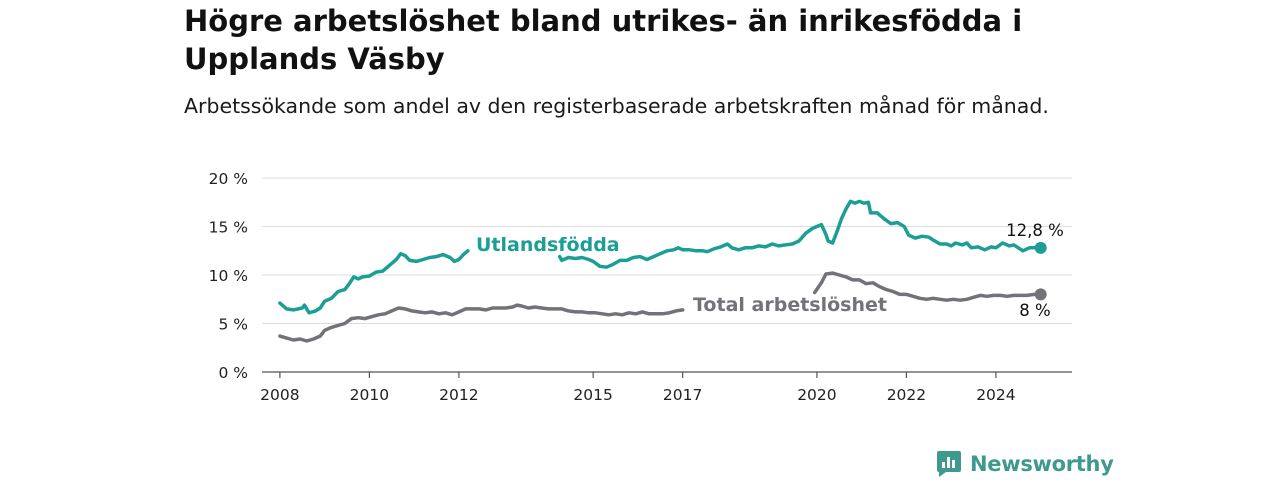  Describe the element at coordinates (1040, 247) in the screenshot. I see `series-endpoint-utlandsfodda` at that location.